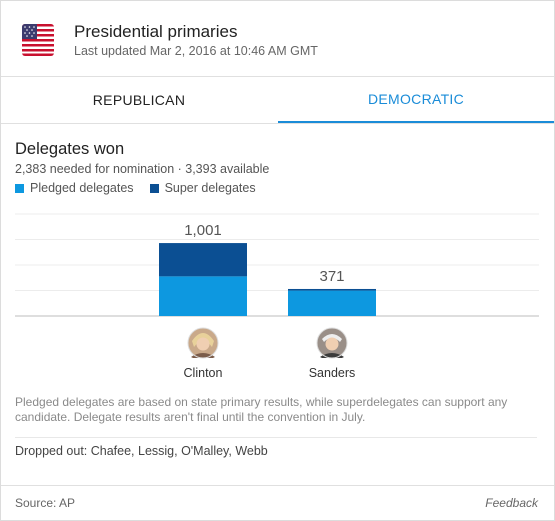 The image size is (555, 521). Describe the element at coordinates (82, 188) in the screenshot. I see `legend-pledged-label: Pledged delegates` at that location.